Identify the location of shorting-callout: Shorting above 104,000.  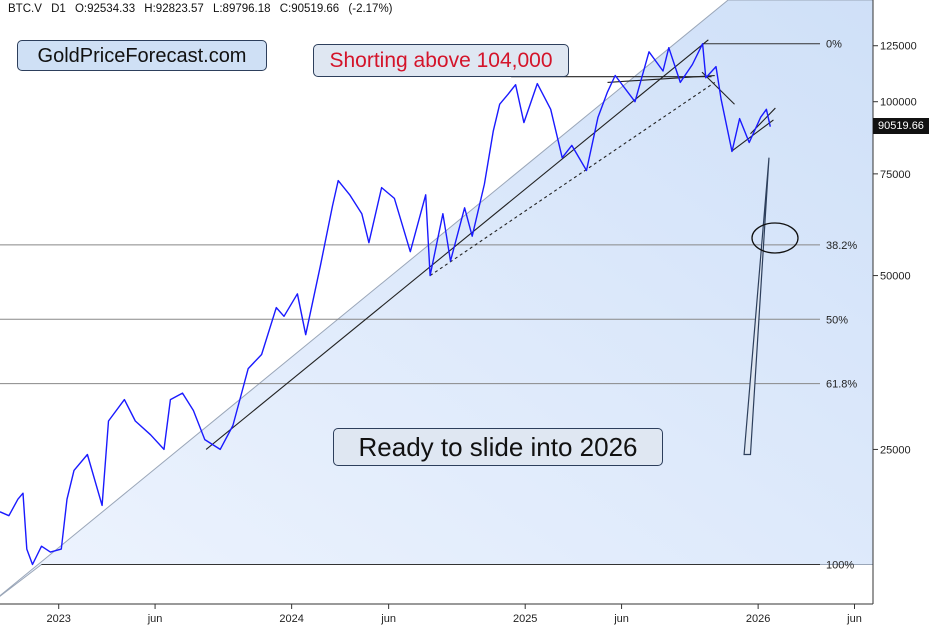
(441, 60).